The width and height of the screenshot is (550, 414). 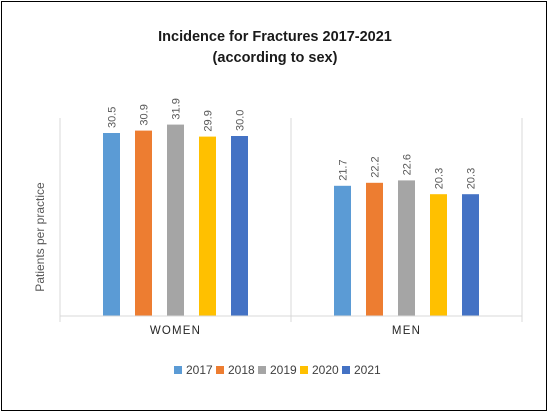 What do you see at coordinates (145, 114) in the screenshot?
I see `data-label-women-2018: 30.9` at bounding box center [145, 114].